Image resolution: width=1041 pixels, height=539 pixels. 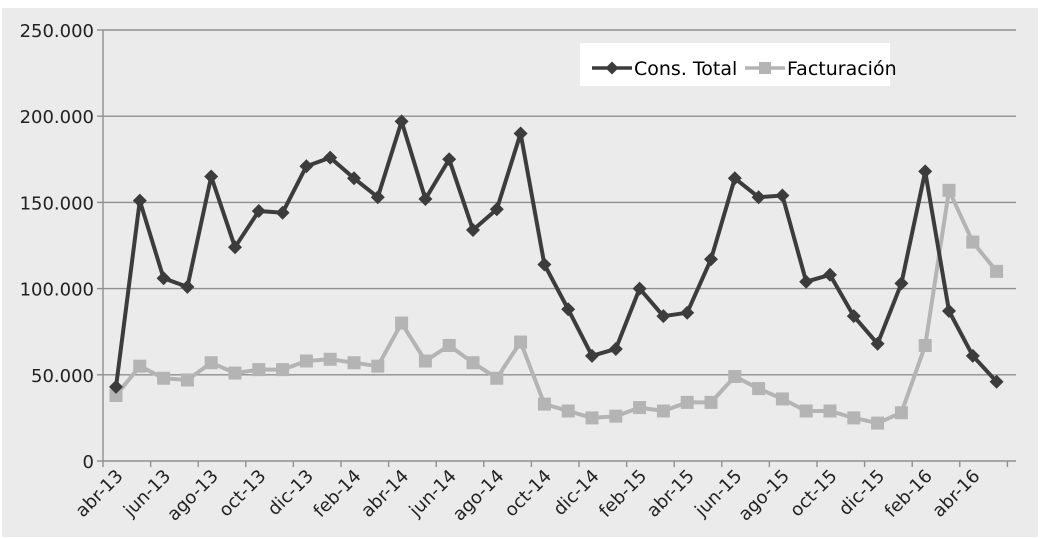 I want to click on legend-marker-square, so click(x=765, y=68).